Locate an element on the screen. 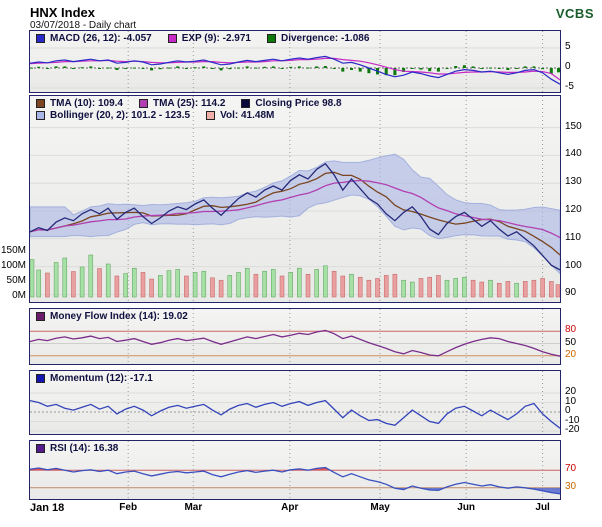 The height and width of the screenshot is (527, 602). mfi-panel: Money Flow Index (14): 19.02 is located at coordinates (295, 336).